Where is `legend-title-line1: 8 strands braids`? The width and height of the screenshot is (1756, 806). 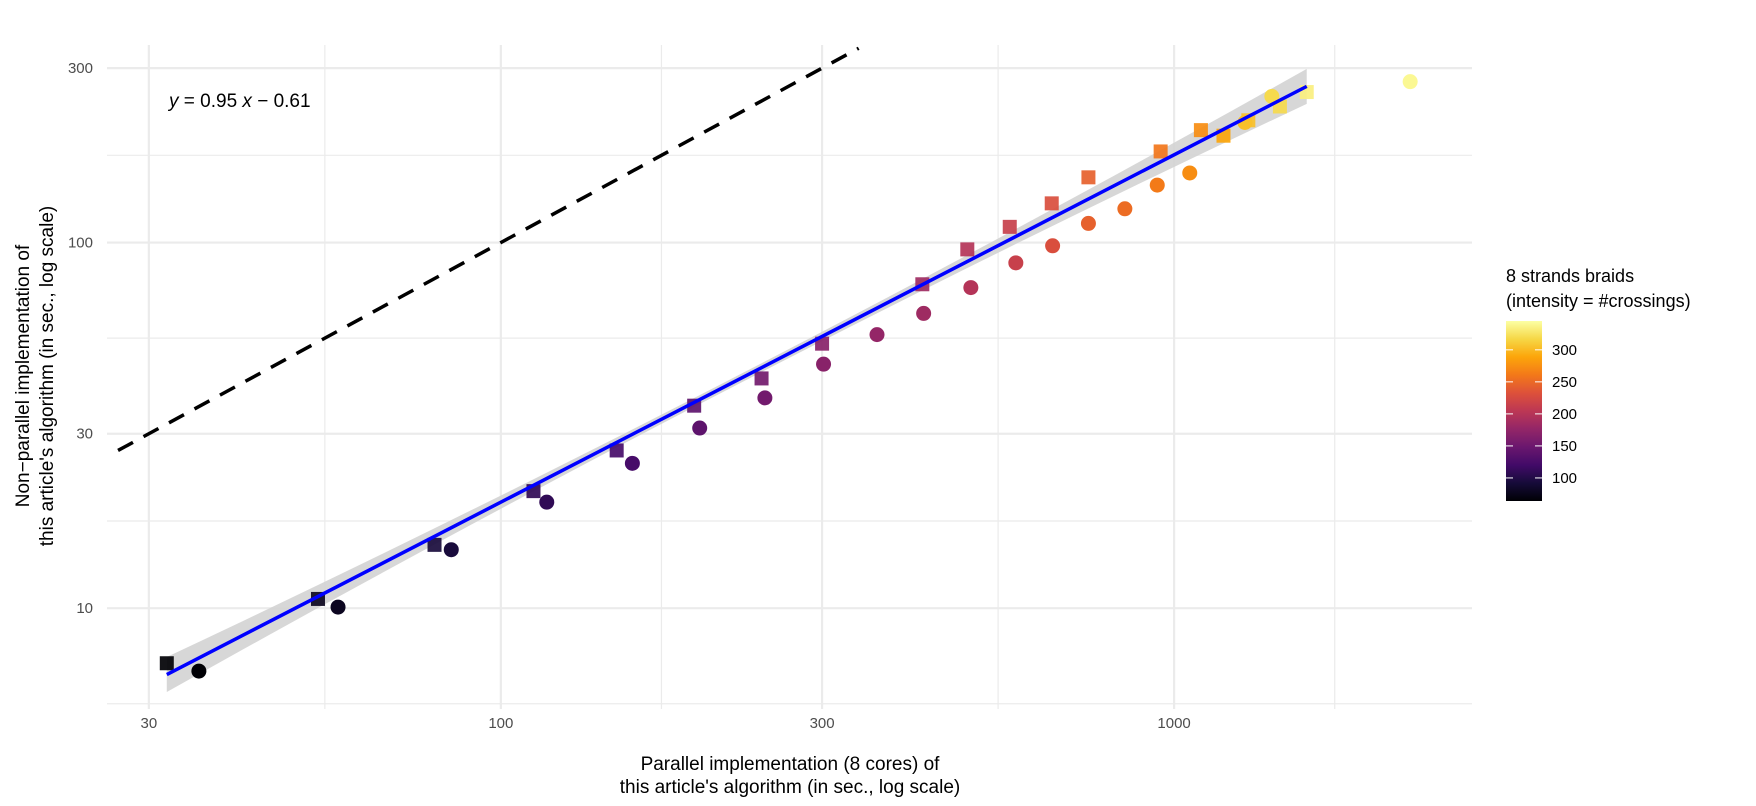
legend-title-line1: 8 strands braids is located at coordinates (1570, 276).